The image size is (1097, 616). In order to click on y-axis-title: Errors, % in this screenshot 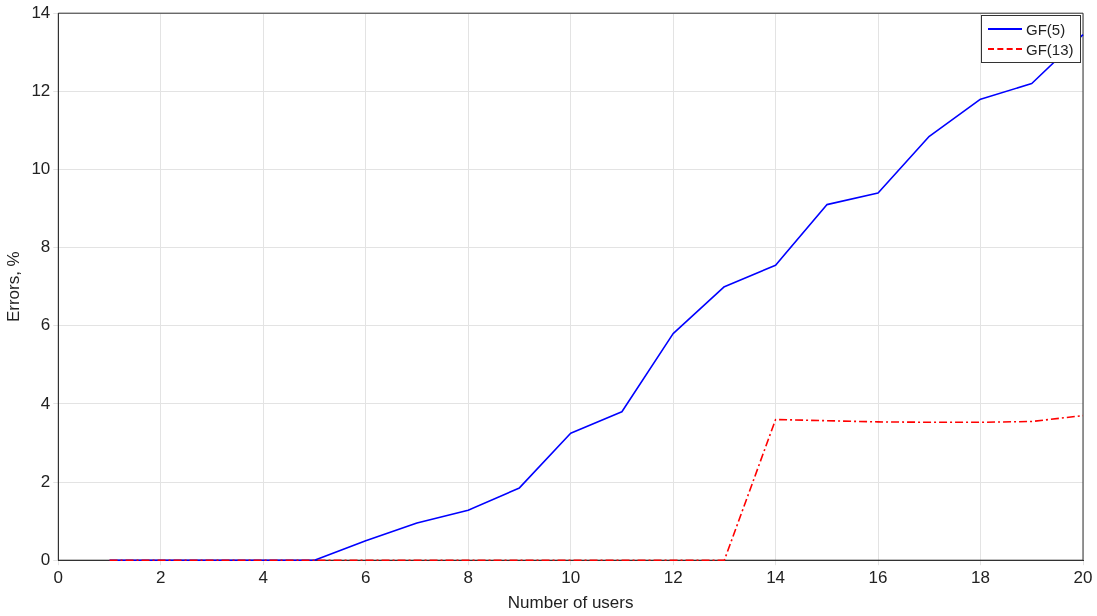, I will do `click(13, 287)`.